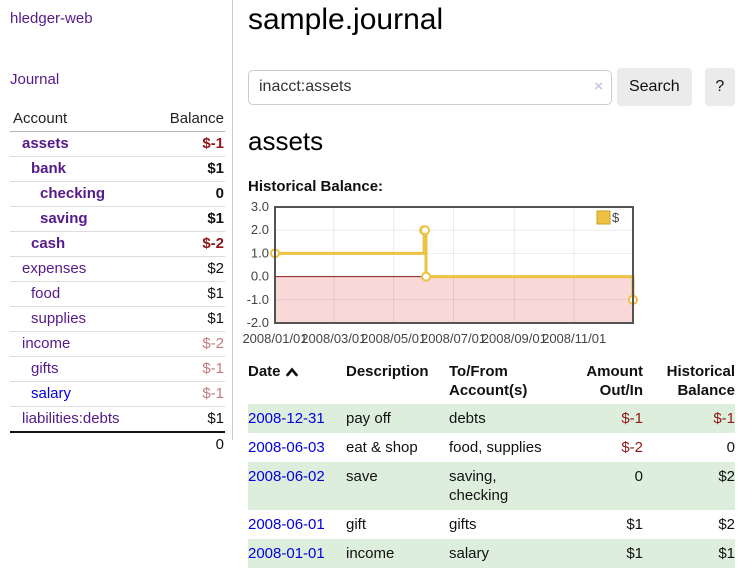  I want to click on chart-heading: Historical Balance:, so click(316, 186).